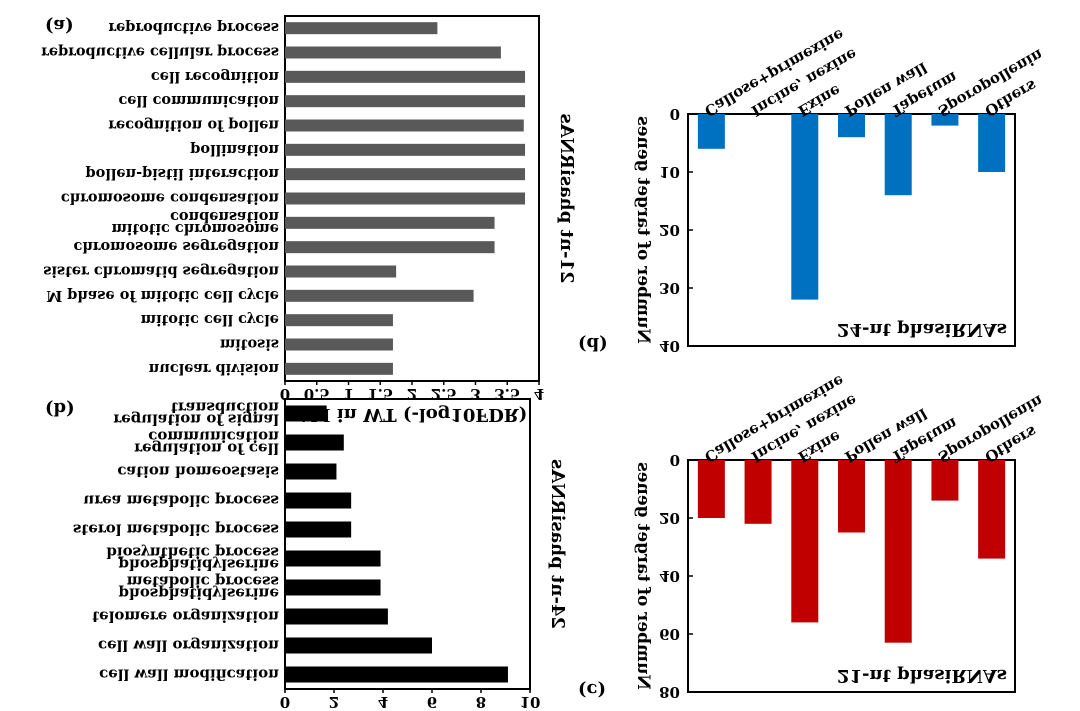 This screenshot has height=711, width=1080. Describe the element at coordinates (161, 271) in the screenshot. I see `category-label: sister chromatid segregation` at that location.